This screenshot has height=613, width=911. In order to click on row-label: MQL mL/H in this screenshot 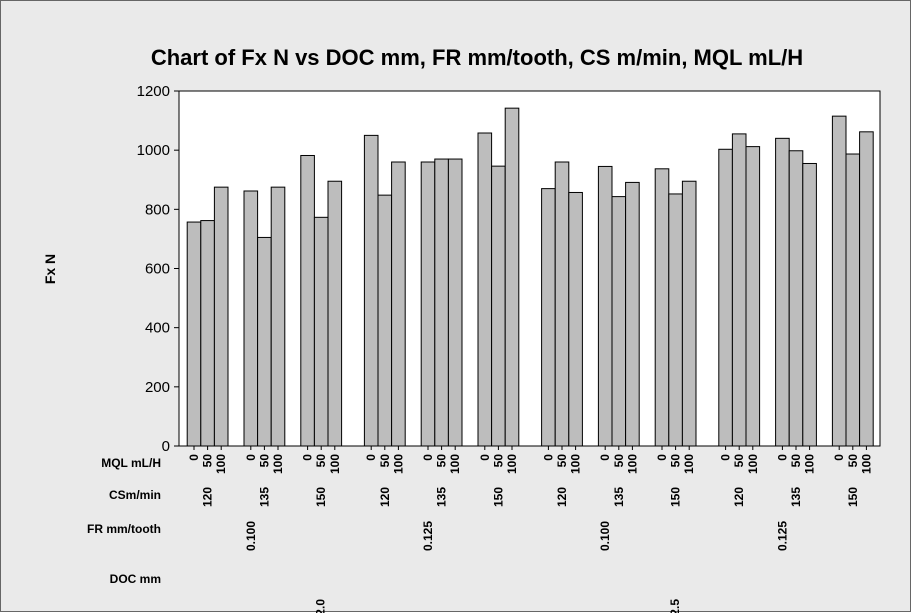, I will do `click(131, 463)`.